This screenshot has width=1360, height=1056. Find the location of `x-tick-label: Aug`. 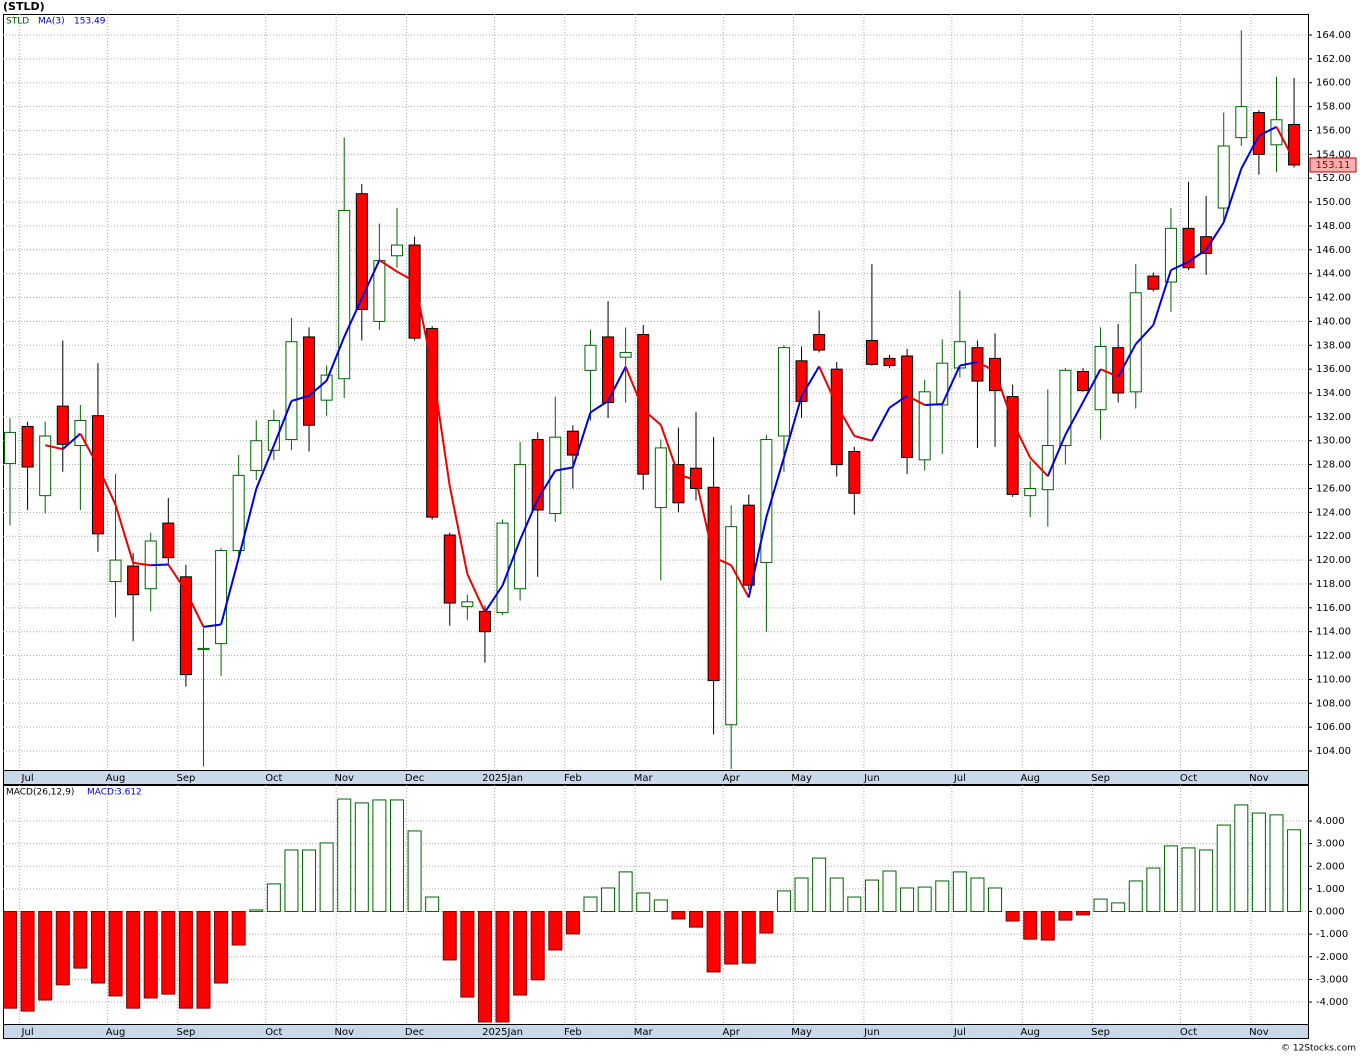

x-tick-label: Aug is located at coordinates (1030, 778).